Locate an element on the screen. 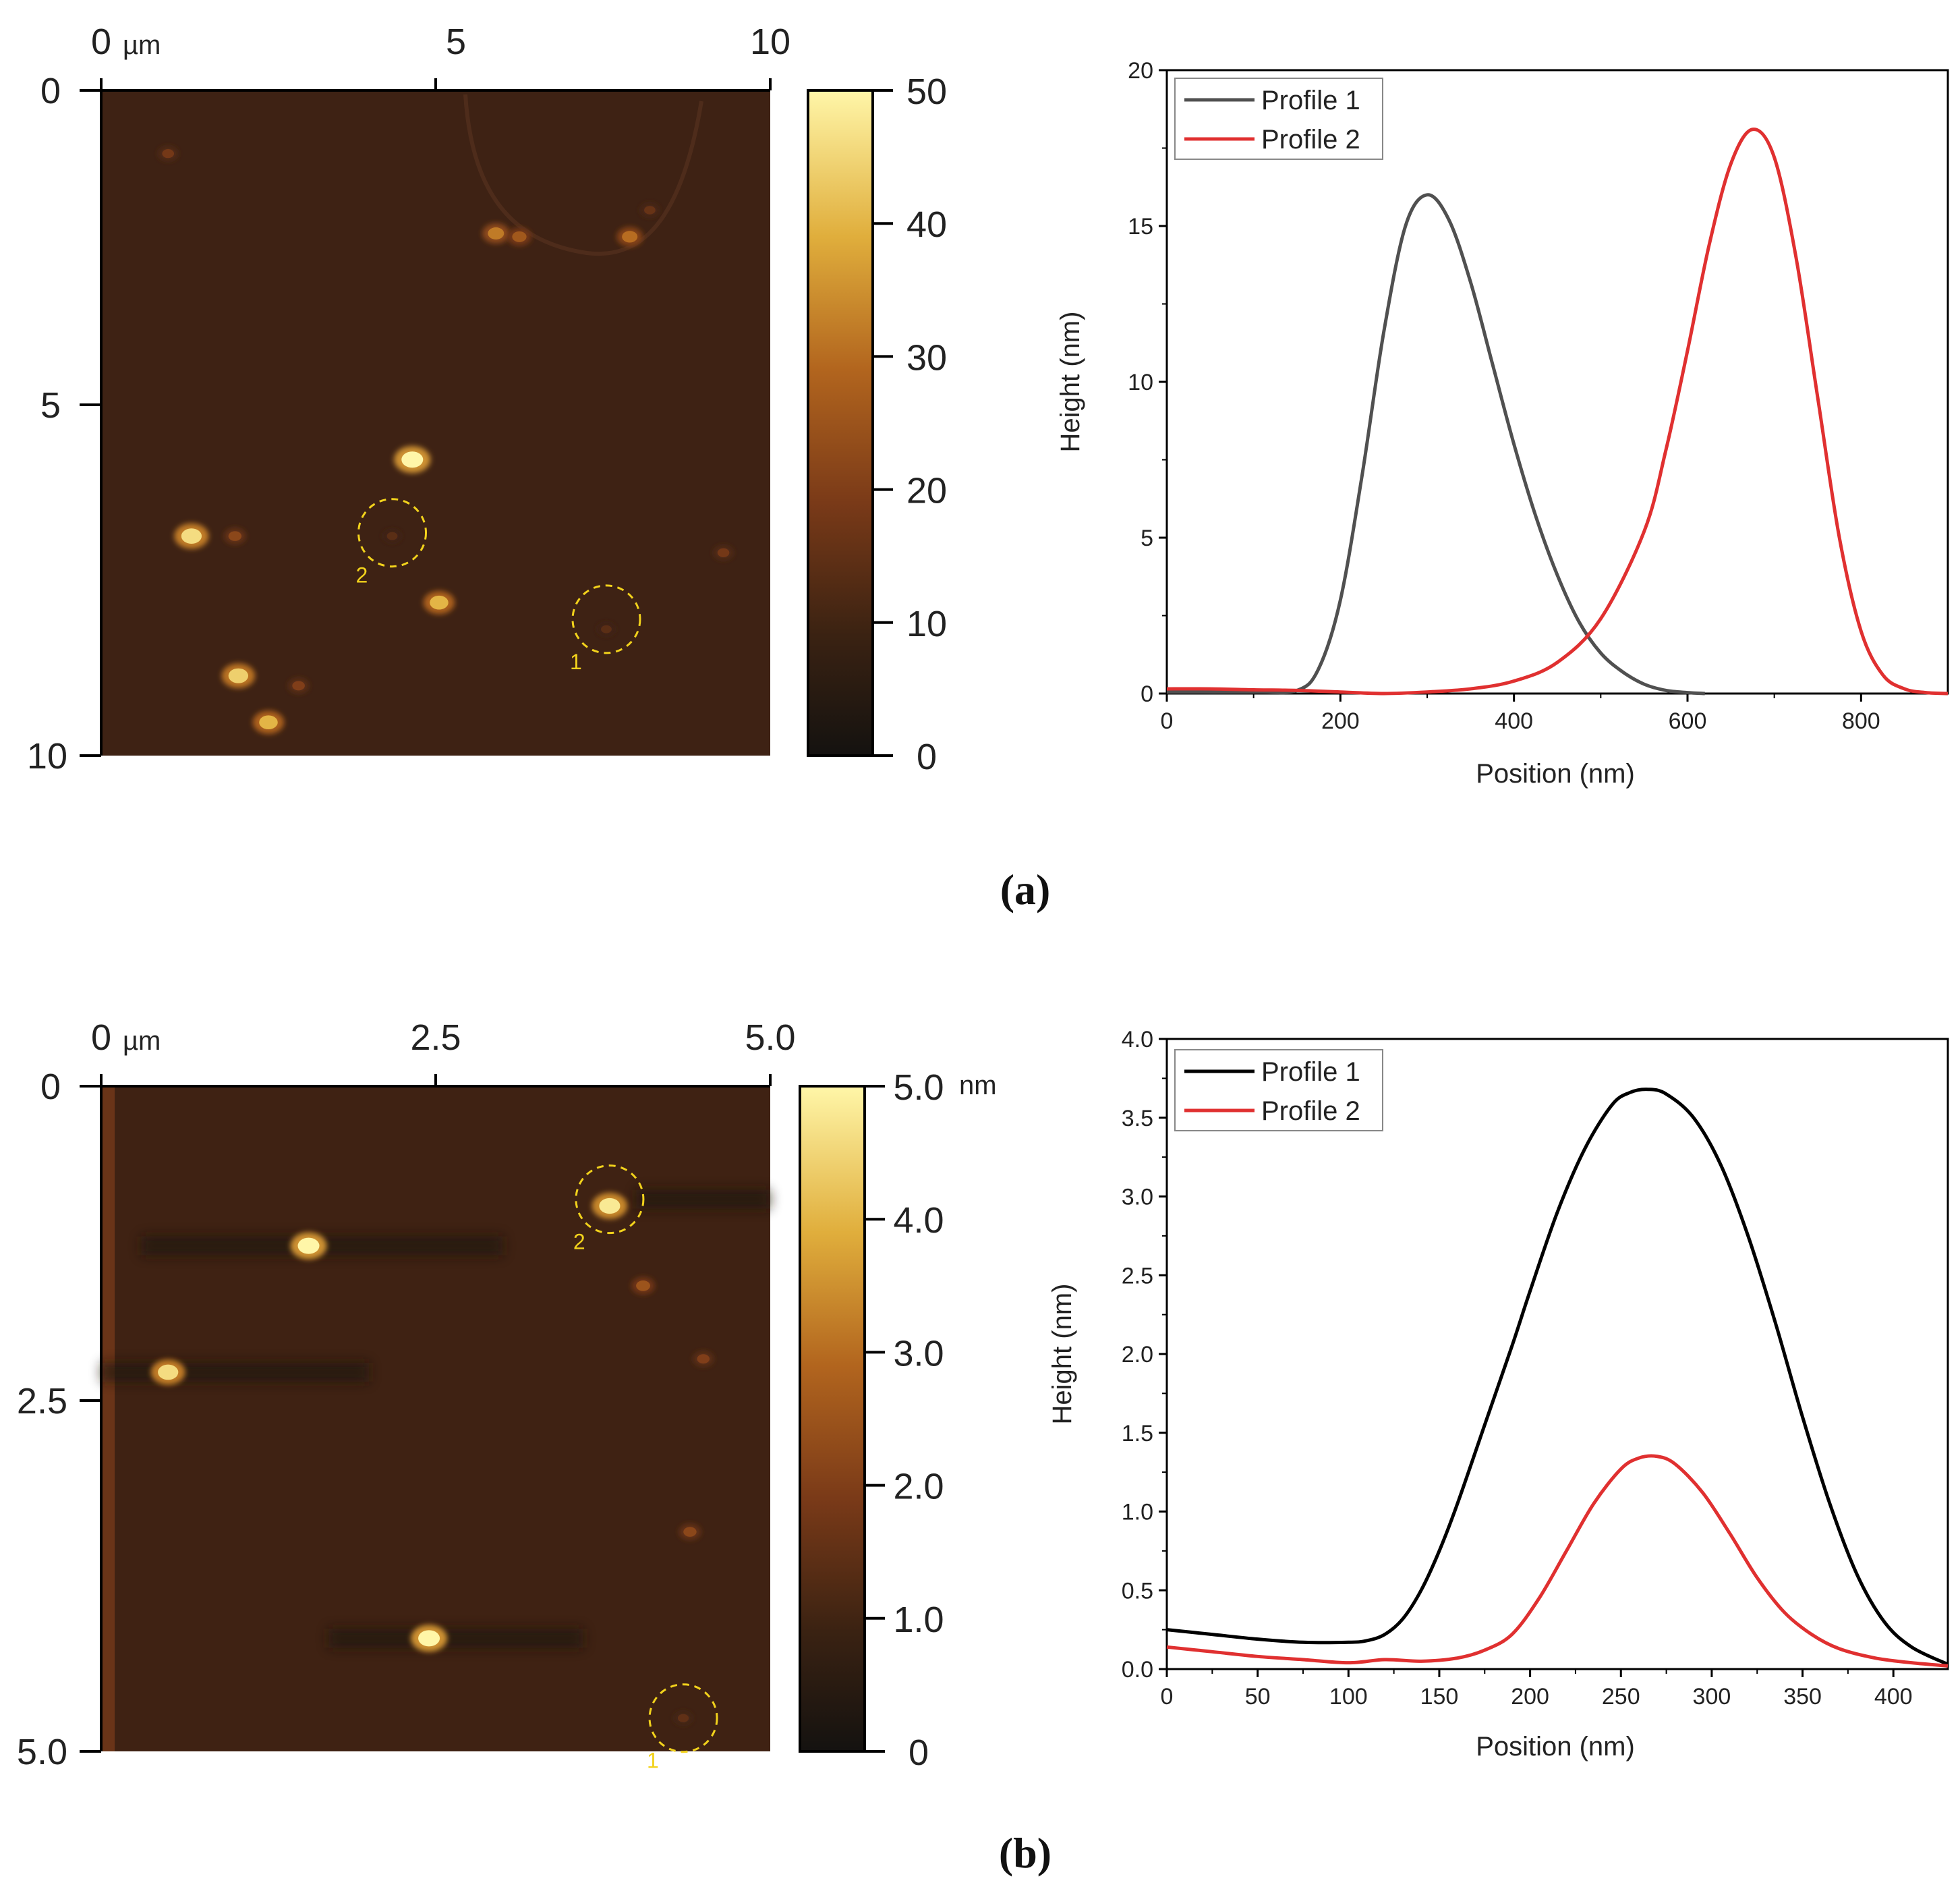 This screenshot has width=1960, height=1889. afm-b-circles: 21 is located at coordinates (645, 1468).